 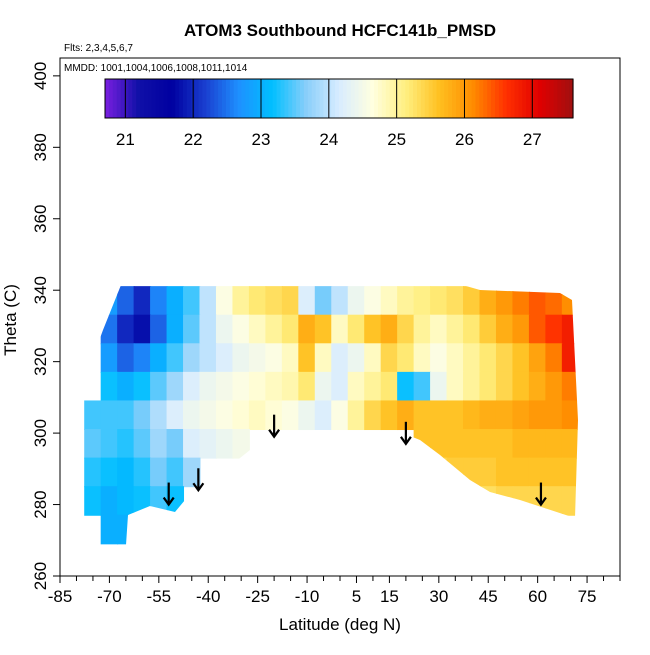 I want to click on x-tick-label: -70, so click(x=109, y=596).